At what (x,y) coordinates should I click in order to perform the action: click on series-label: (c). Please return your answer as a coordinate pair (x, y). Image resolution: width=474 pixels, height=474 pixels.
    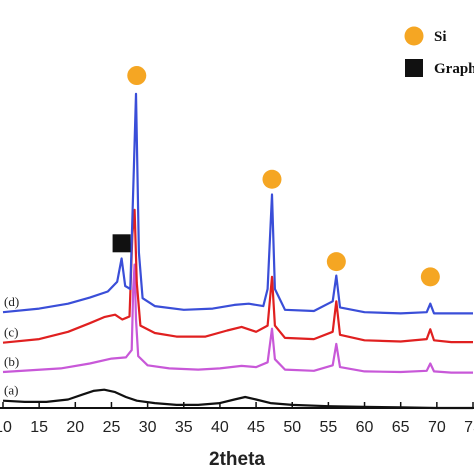
    Looking at the image, I should click on (11, 332).